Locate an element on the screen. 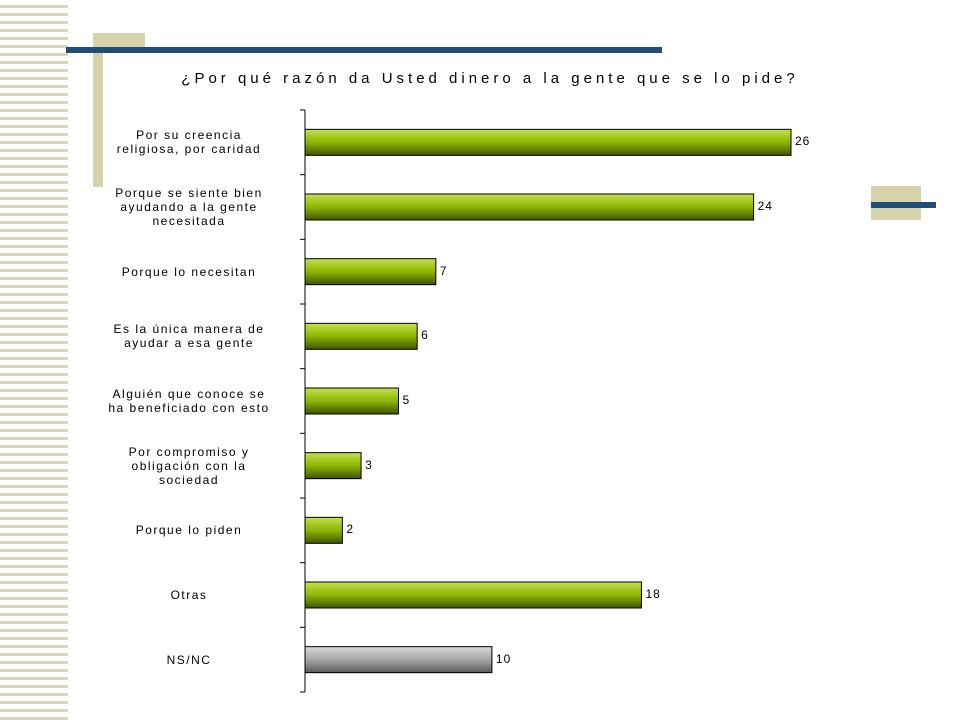 The width and height of the screenshot is (960, 720). category-label: Porque lo piden is located at coordinates (189, 530).